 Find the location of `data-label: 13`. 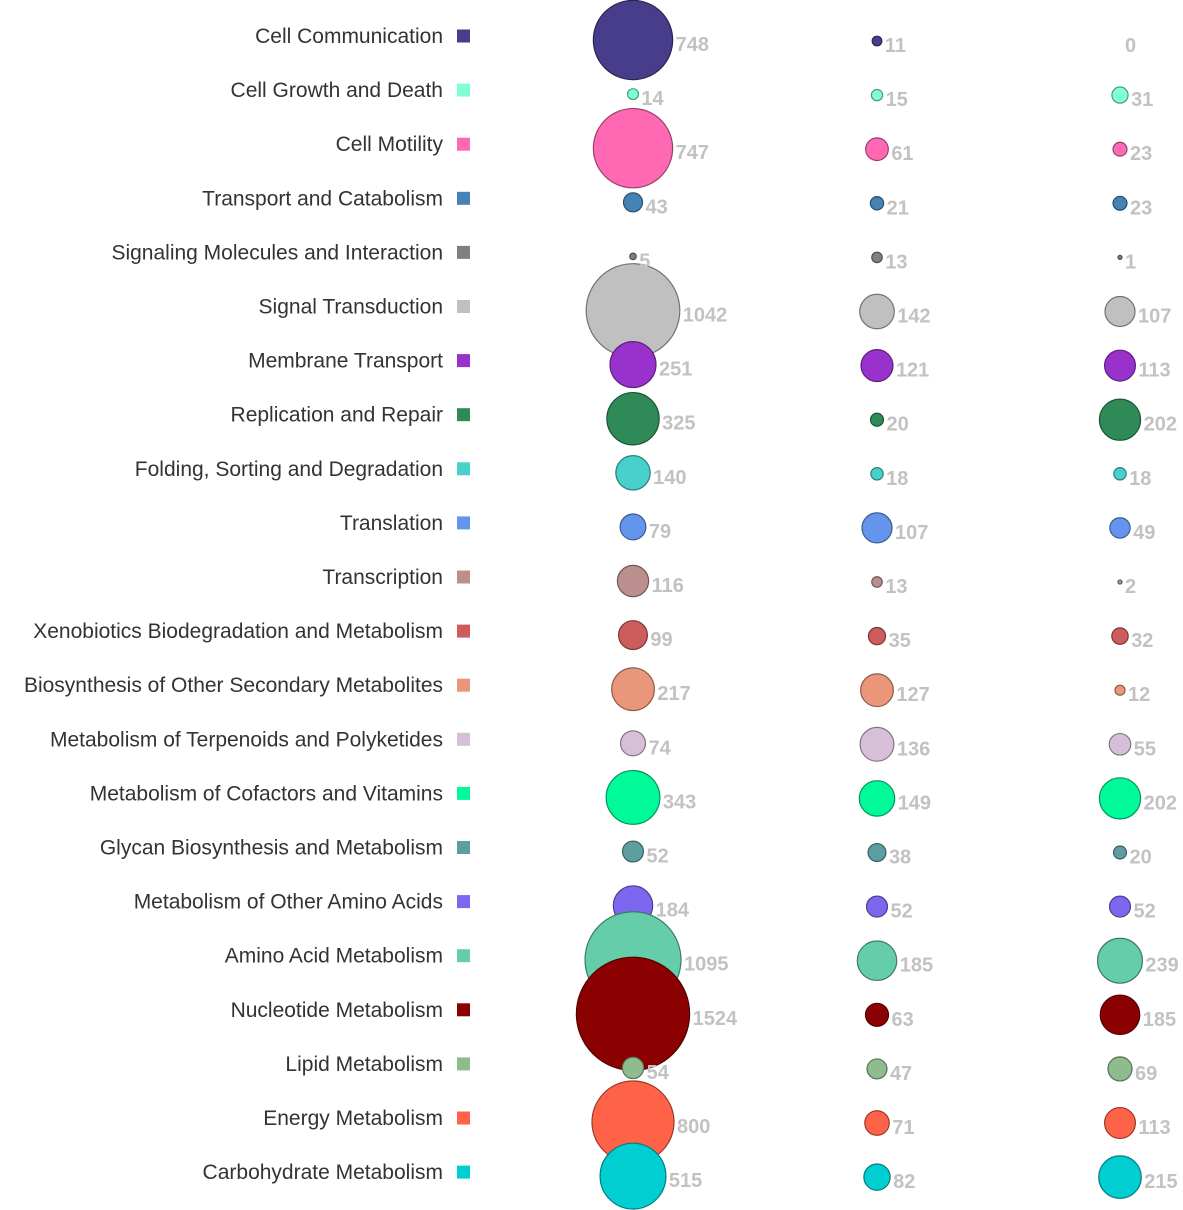

data-label: 13 is located at coordinates (896, 262).